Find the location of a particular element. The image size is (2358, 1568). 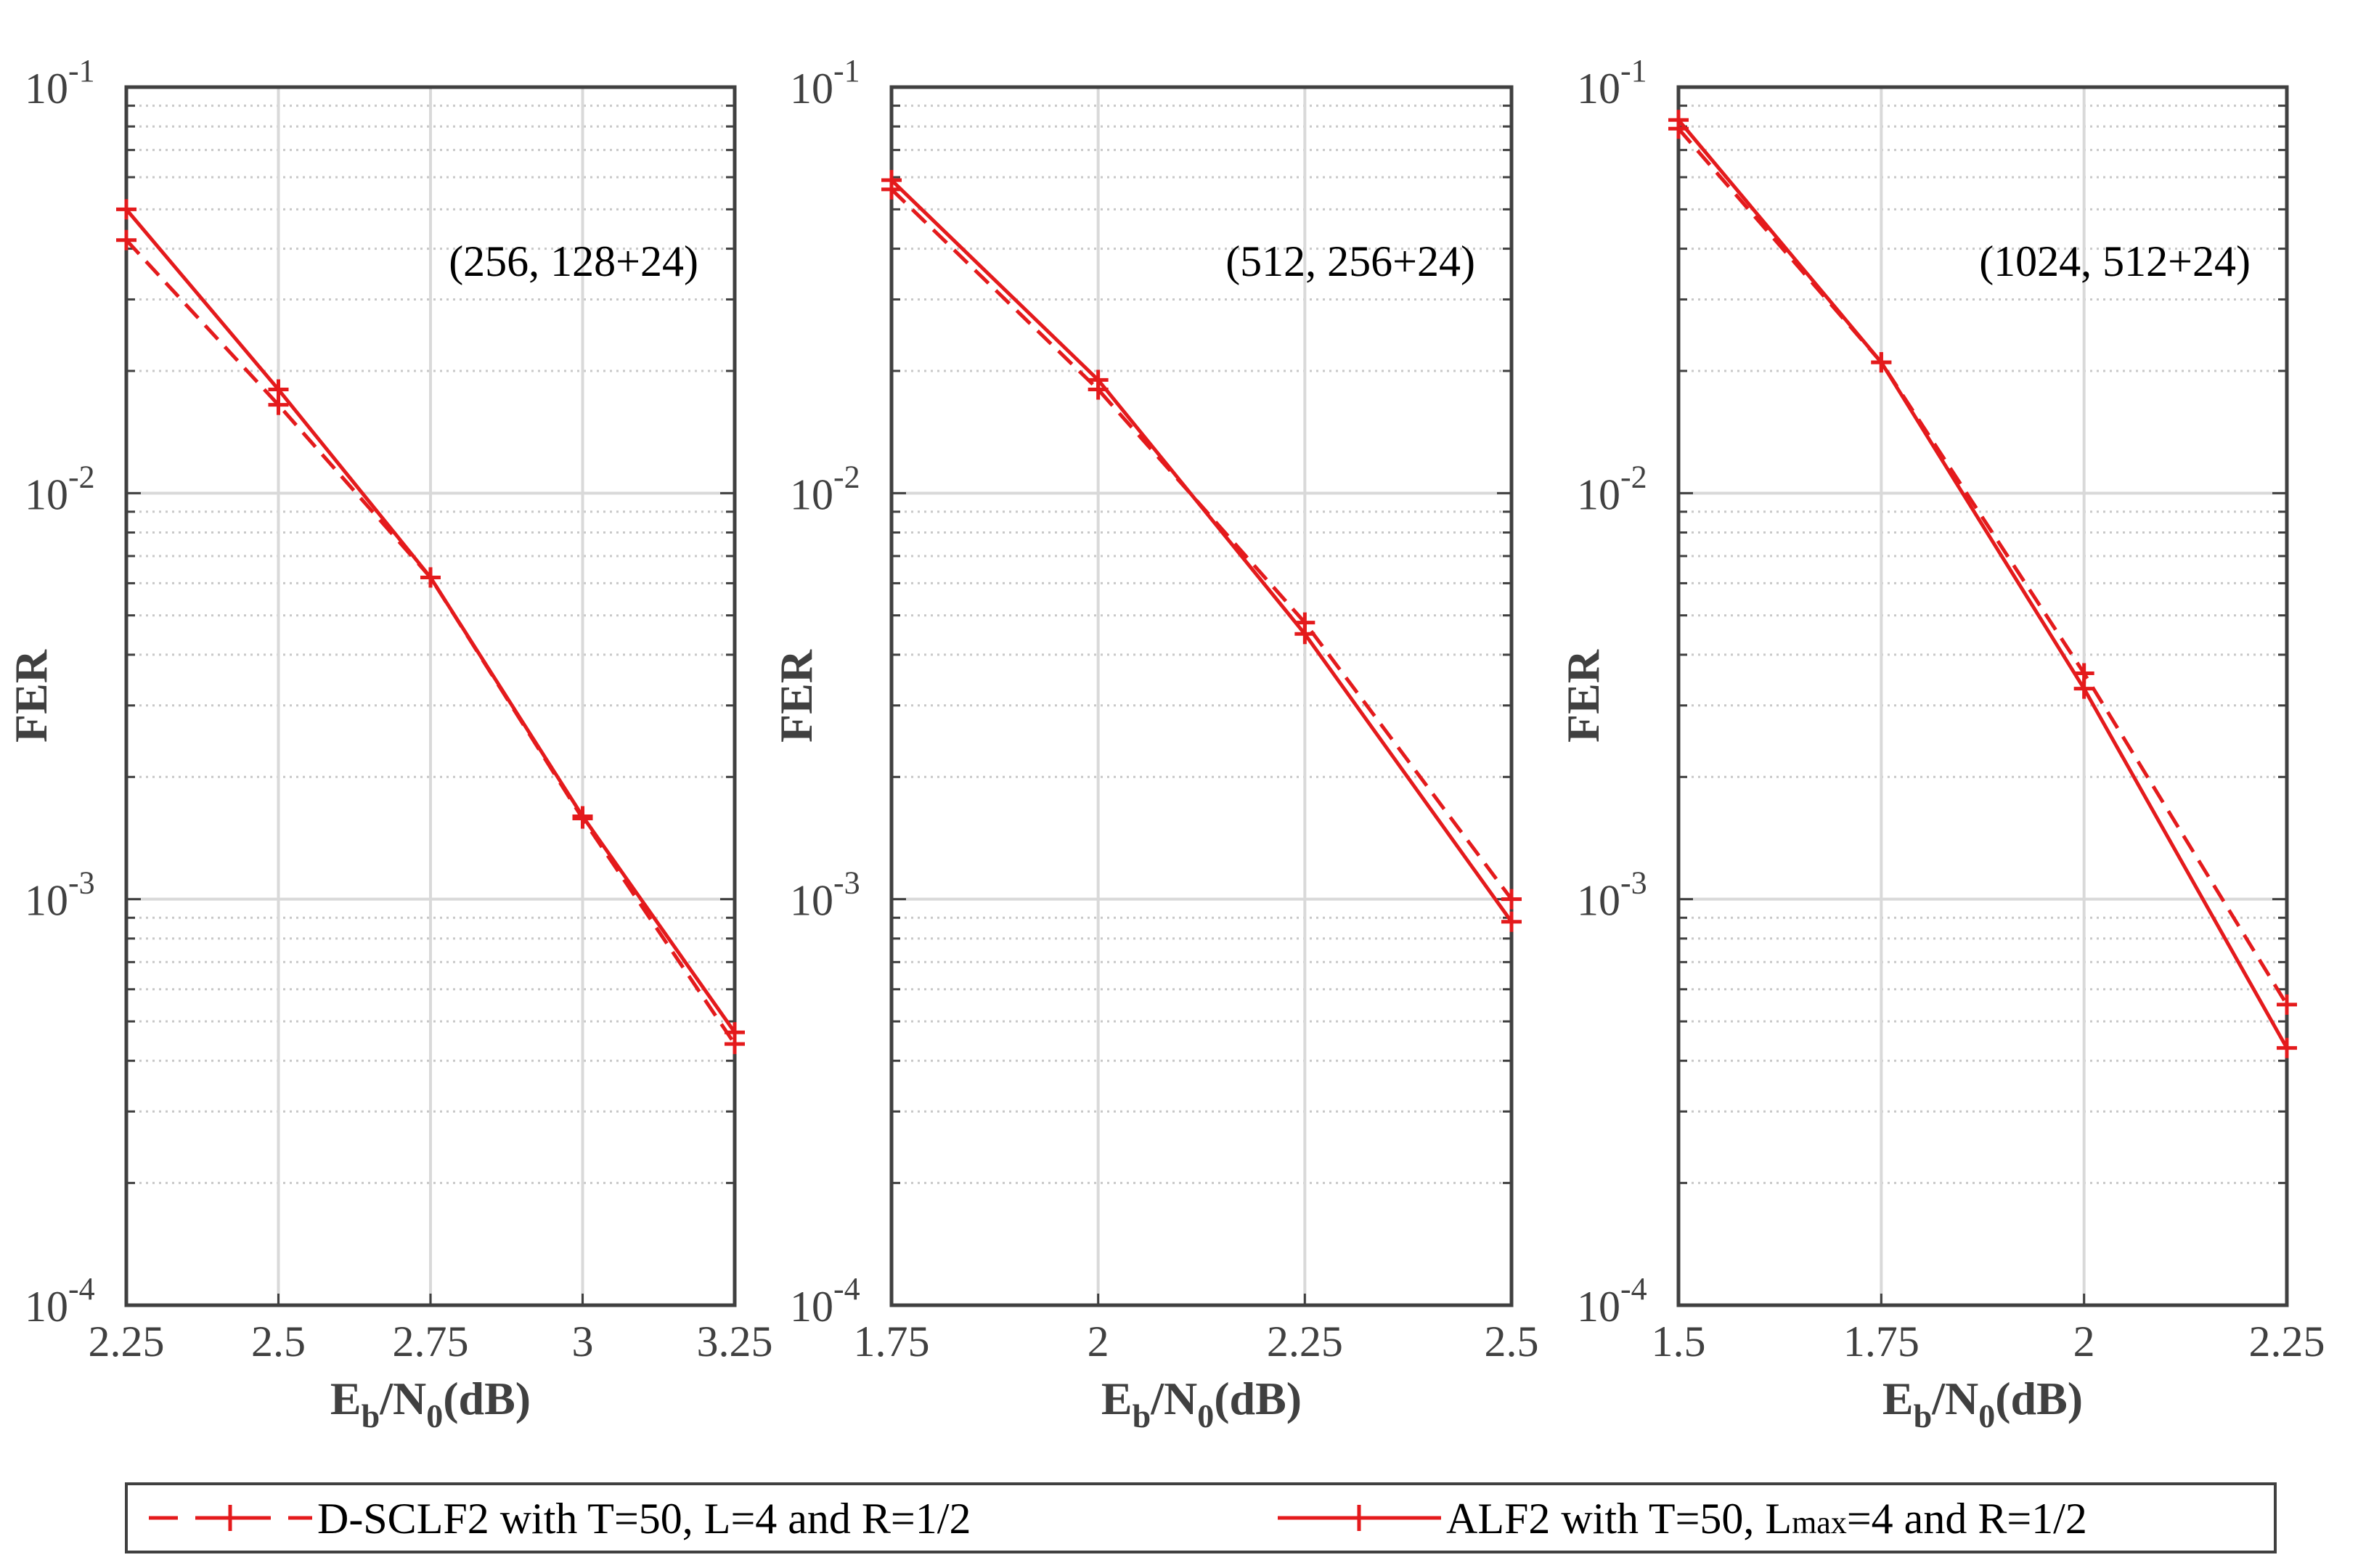

legend-item-dsclf2: D-SCLF2 with T=50, L=4 and R=1/2 is located at coordinates (560, 1519).